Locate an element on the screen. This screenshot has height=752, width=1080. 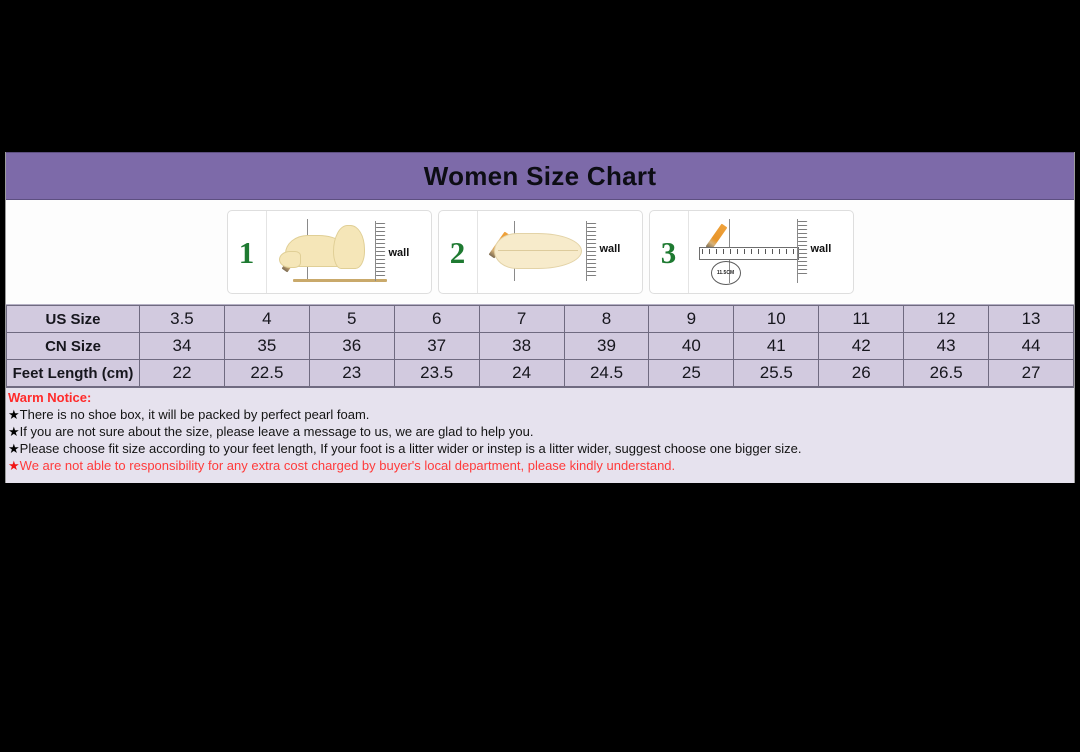
foot-shape-toe is located at coordinates (289, 259).